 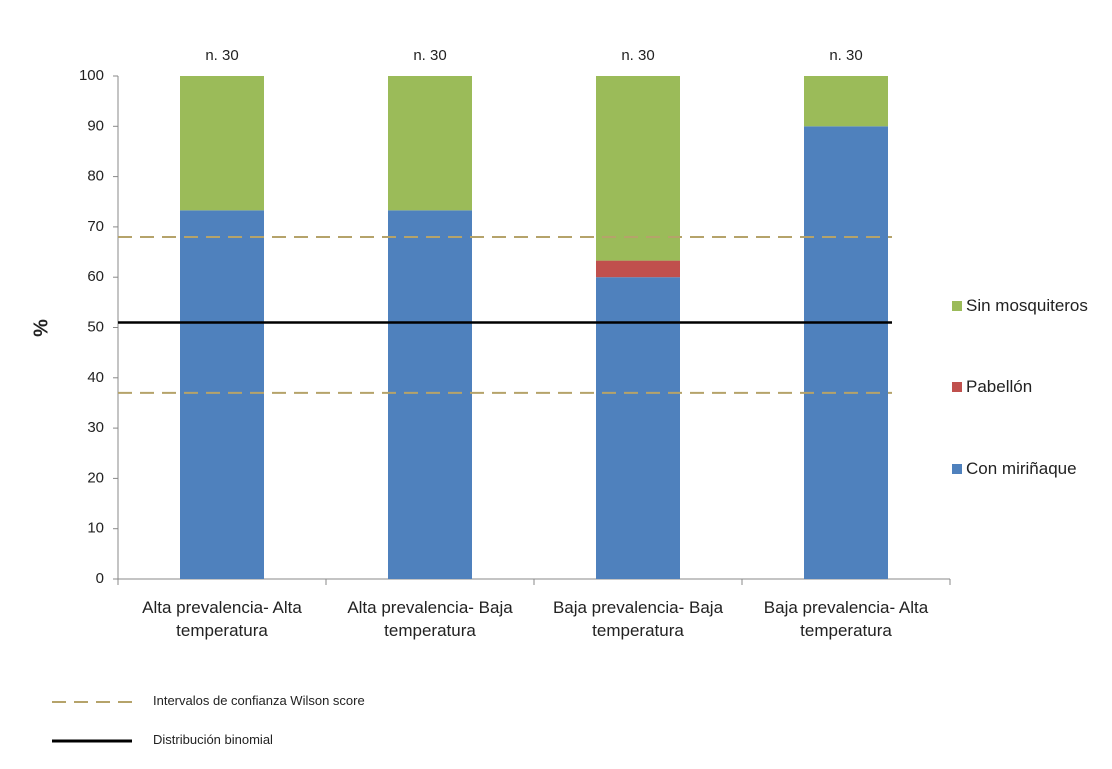 I want to click on legend-item: Sin mosquiteros, so click(x=1022, y=305).